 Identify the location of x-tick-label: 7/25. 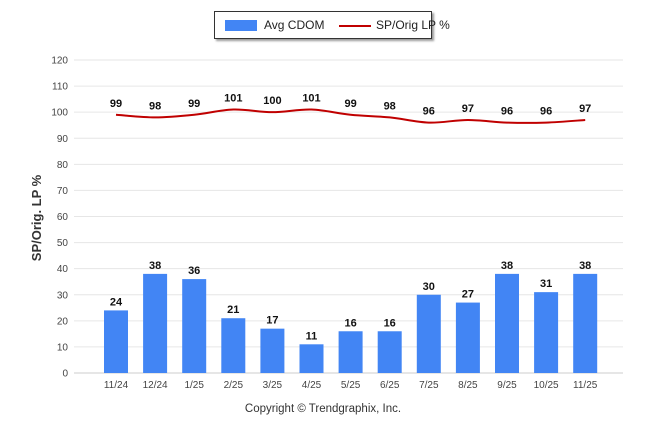
(429, 385).